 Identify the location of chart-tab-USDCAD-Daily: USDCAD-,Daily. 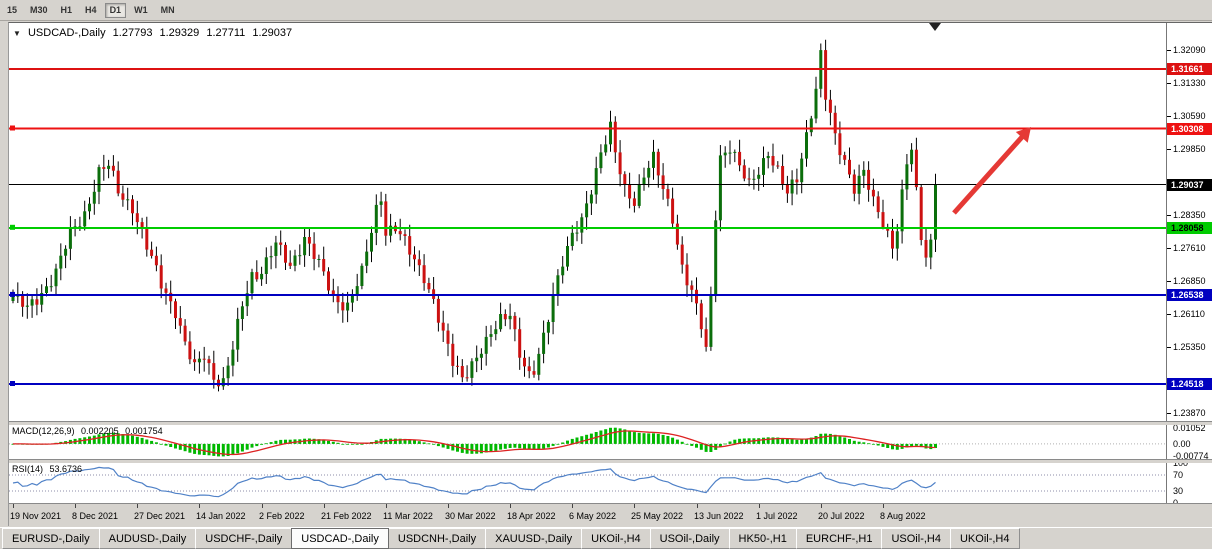
(340, 538).